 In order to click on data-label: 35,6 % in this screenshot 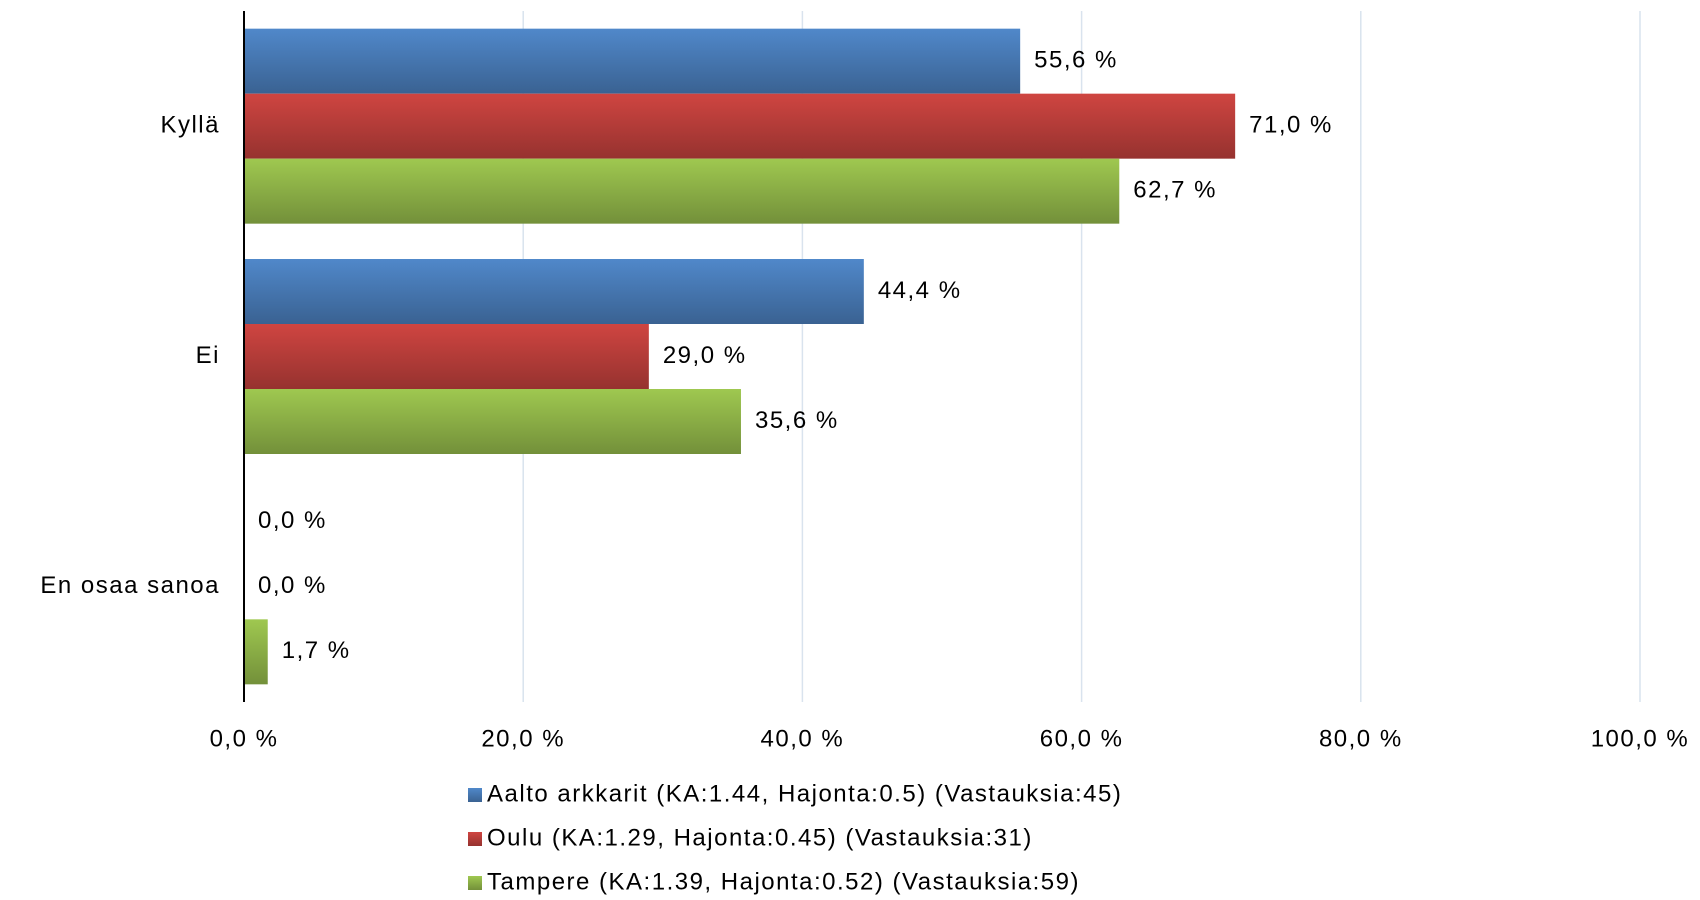, I will do `click(797, 420)`.